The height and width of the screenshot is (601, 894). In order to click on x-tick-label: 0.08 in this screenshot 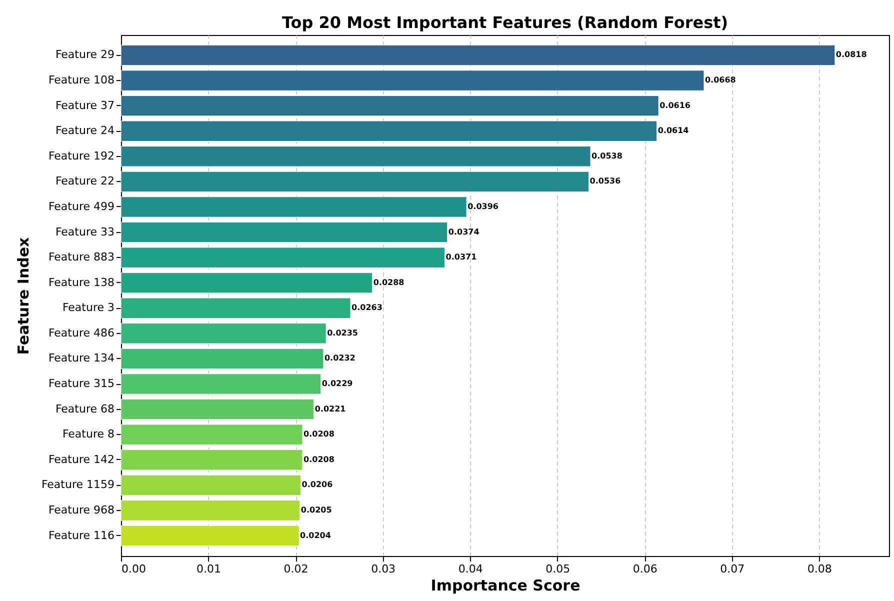, I will do `click(819, 569)`.